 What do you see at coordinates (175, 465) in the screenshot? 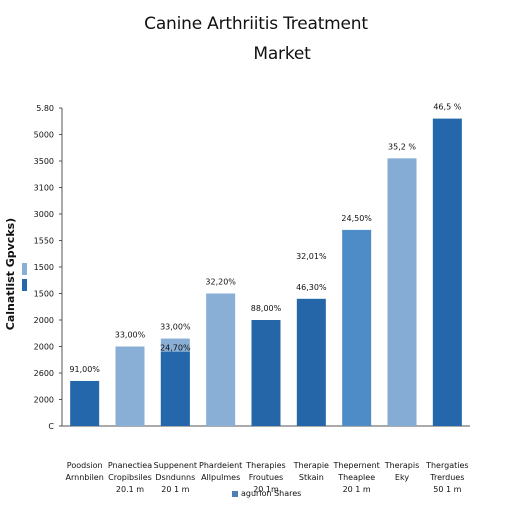
I see `x-tick-label: Suppenent` at bounding box center [175, 465].